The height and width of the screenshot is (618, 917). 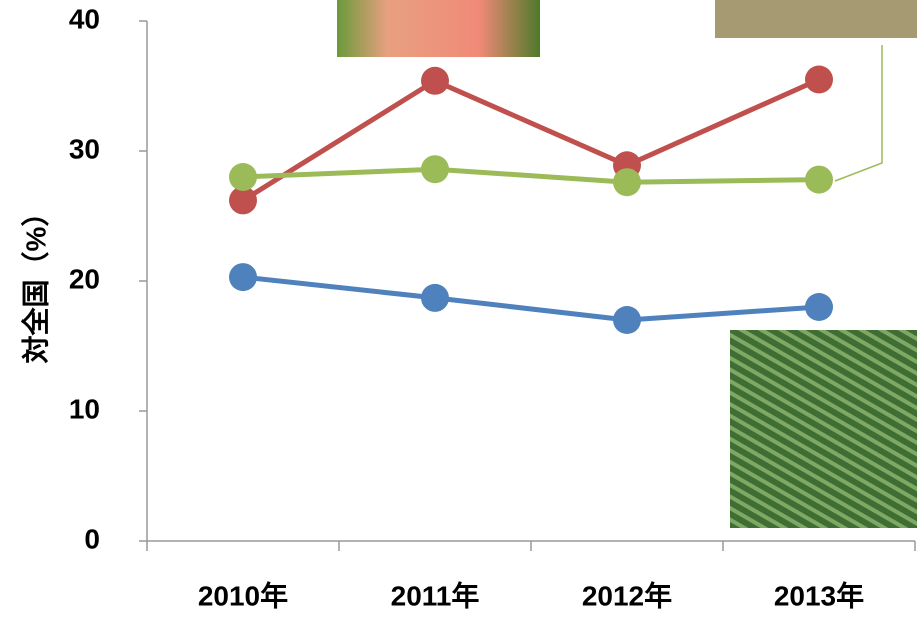 What do you see at coordinates (92, 538) in the screenshot?
I see `y-tick-label: 0` at bounding box center [92, 538].